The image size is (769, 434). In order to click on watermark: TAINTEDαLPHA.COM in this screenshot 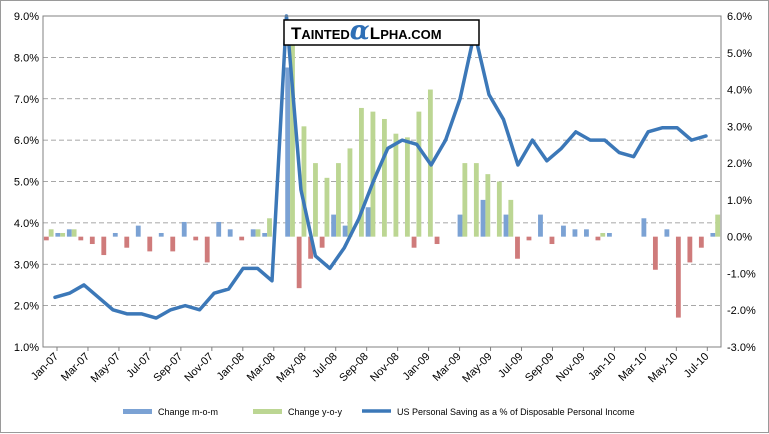, I will do `click(381, 31)`.